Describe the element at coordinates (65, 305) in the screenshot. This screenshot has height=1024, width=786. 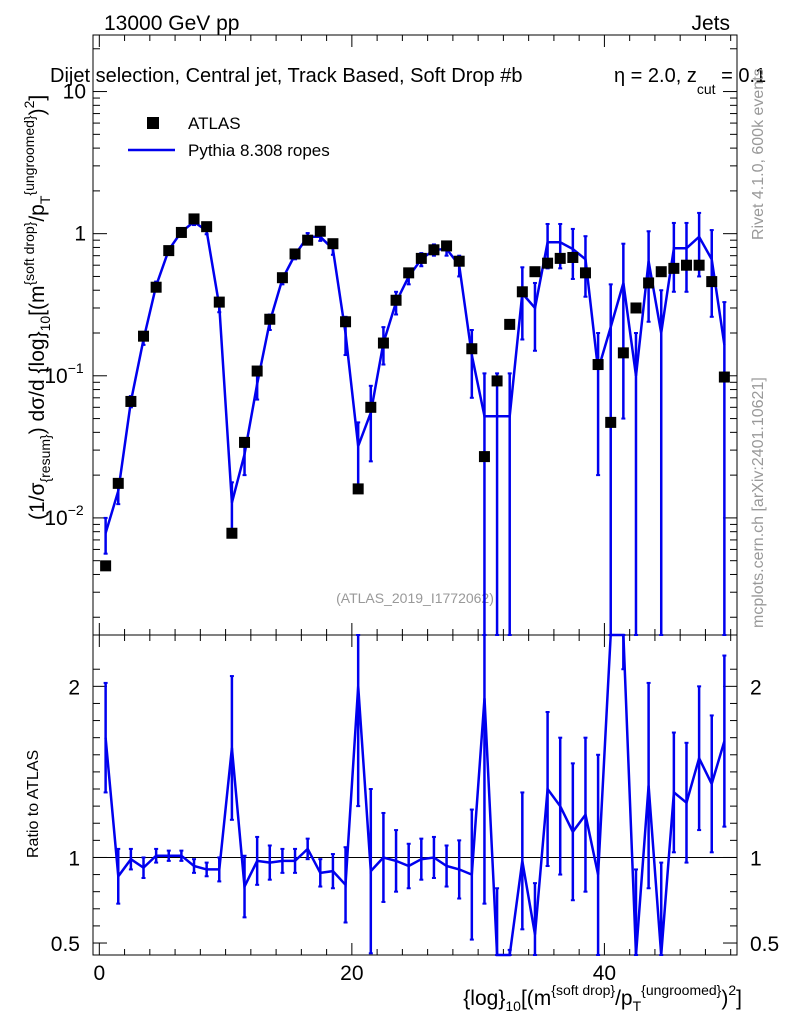
I see `main-y-tick-labels: 10⁻² 10⁻¹ 1 10` at that location.